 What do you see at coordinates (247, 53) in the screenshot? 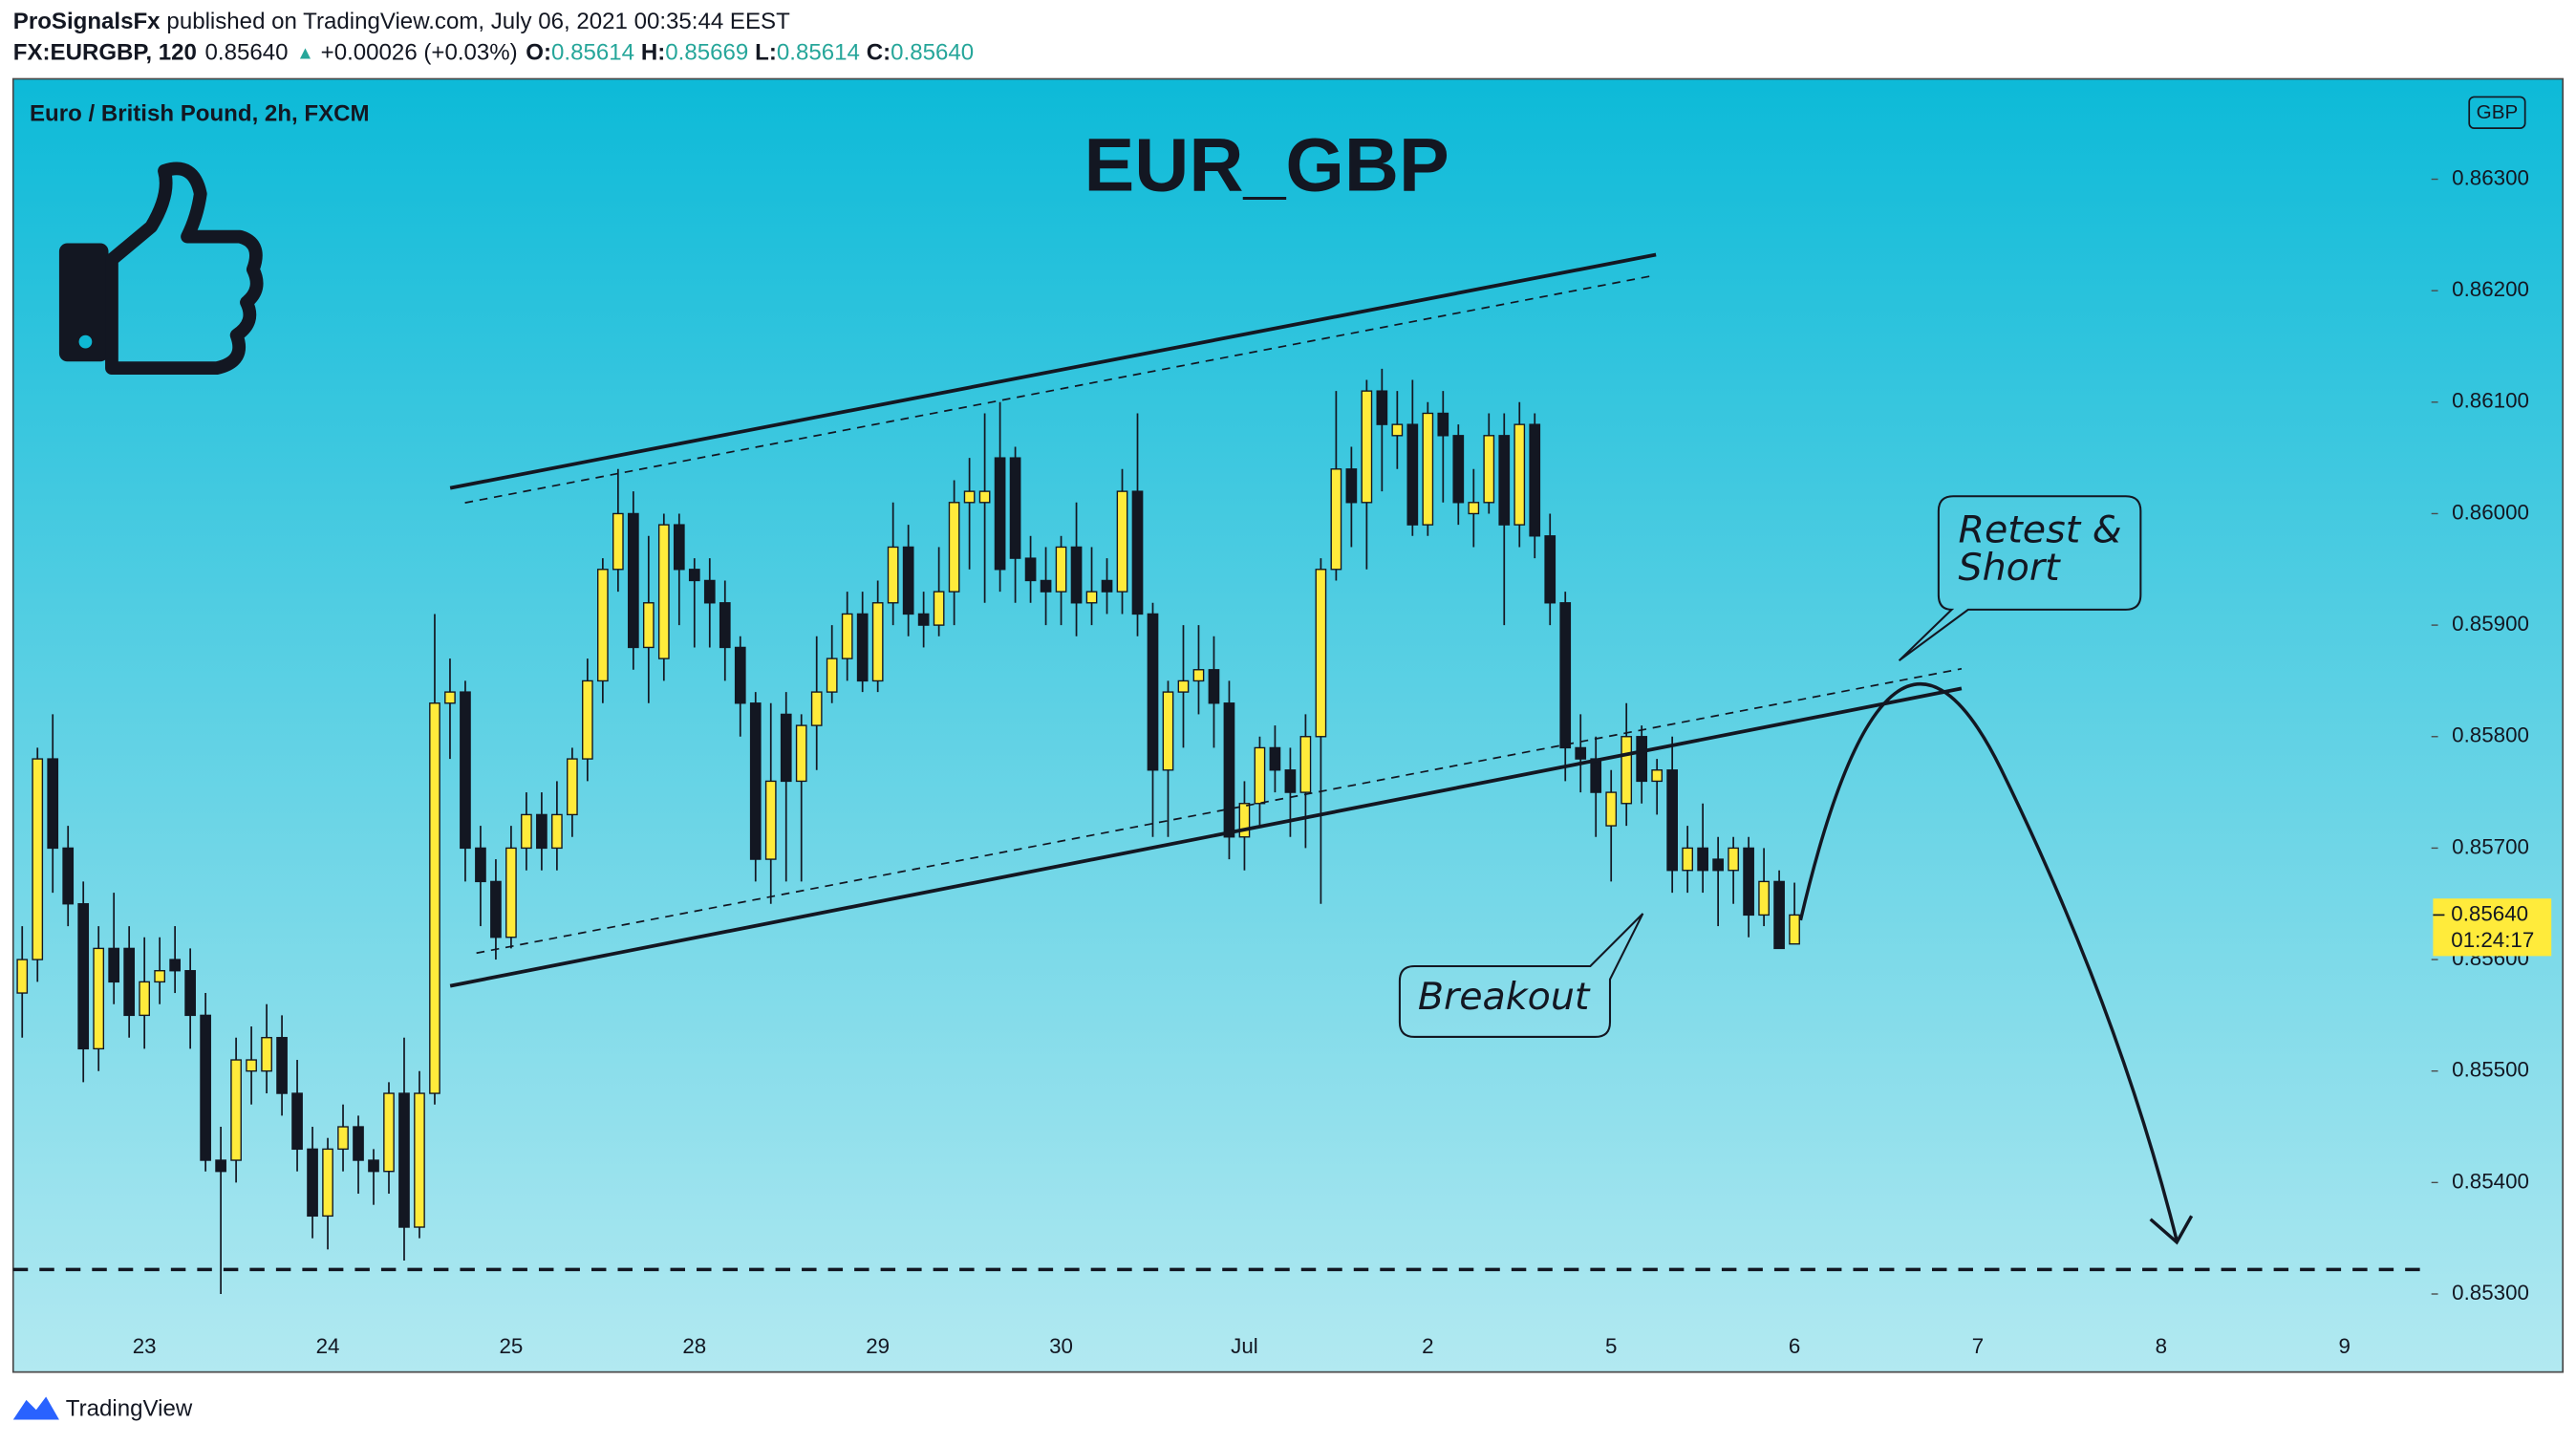
I see `last-price: 0.85640` at bounding box center [247, 53].